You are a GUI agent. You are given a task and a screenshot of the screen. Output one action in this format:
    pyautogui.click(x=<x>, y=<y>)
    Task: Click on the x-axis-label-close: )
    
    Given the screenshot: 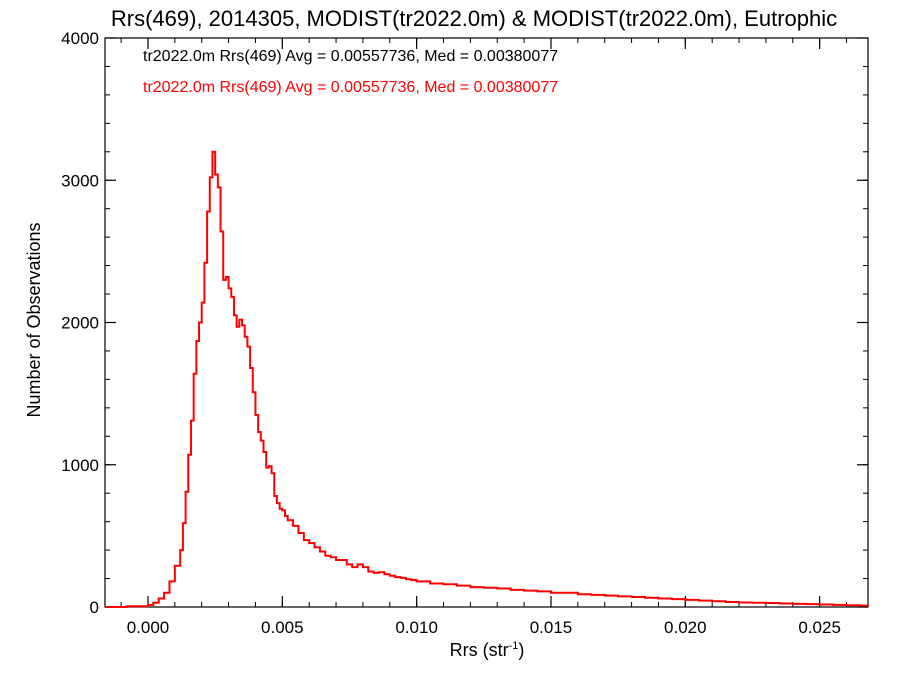 What is the action you would take?
    pyautogui.click(x=521, y=650)
    